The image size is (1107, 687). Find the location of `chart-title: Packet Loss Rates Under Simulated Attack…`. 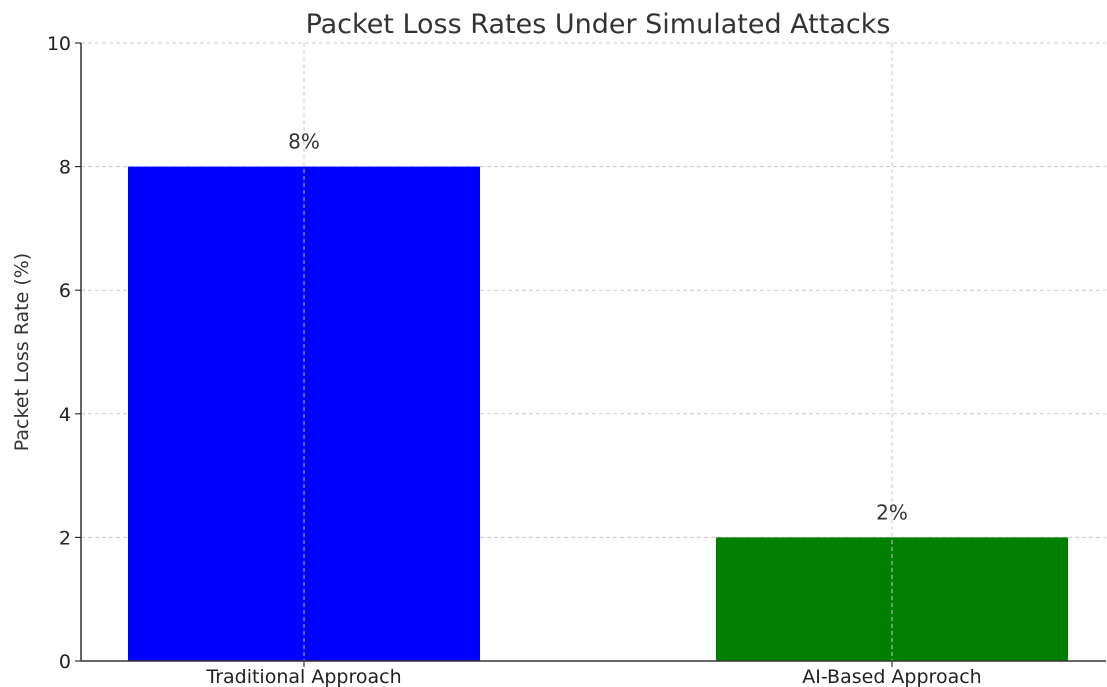

chart-title: Packet Loss Rates Under Simulated Attack… is located at coordinates (598, 24).